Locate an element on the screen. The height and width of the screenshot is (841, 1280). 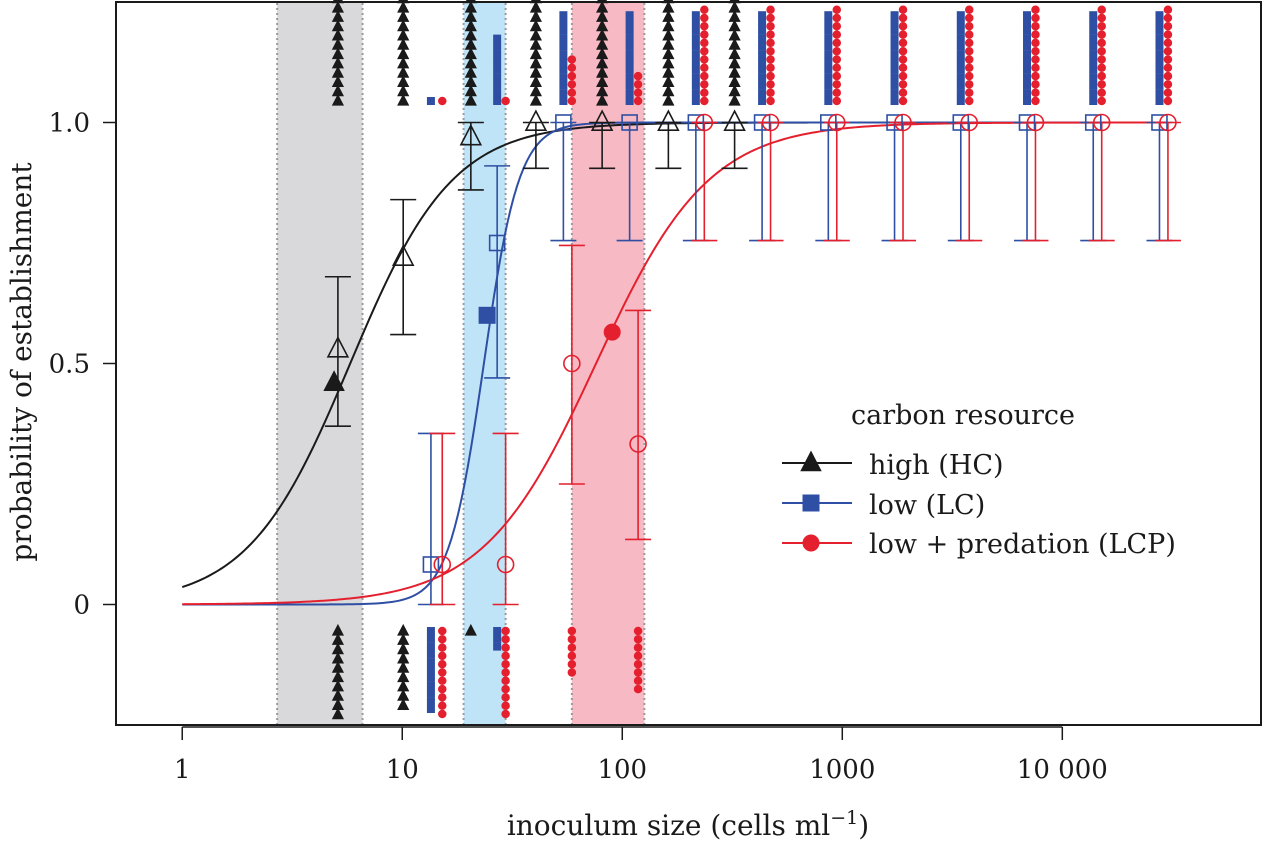
rug-down-lc is located at coordinates (430, 693).